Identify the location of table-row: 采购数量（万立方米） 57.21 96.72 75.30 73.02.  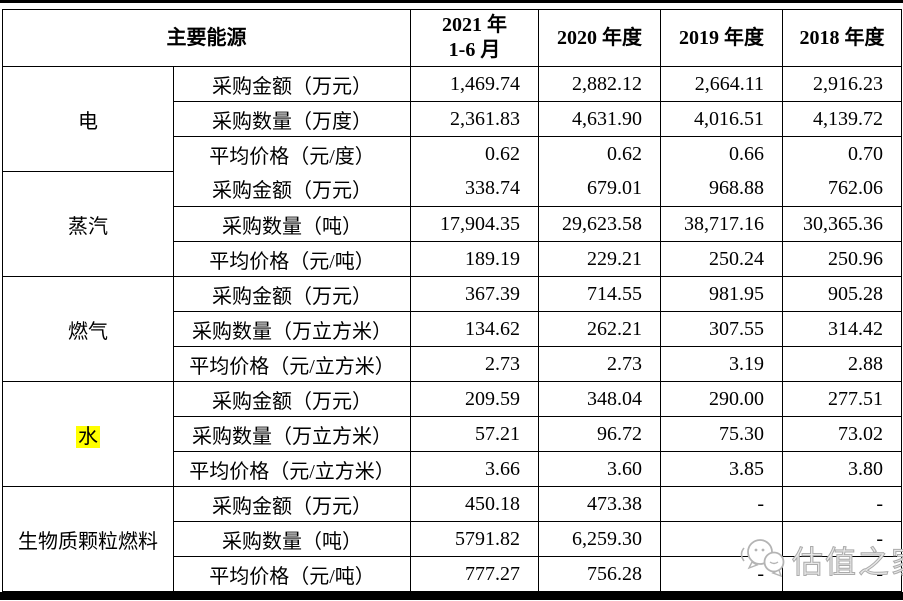
(452, 434).